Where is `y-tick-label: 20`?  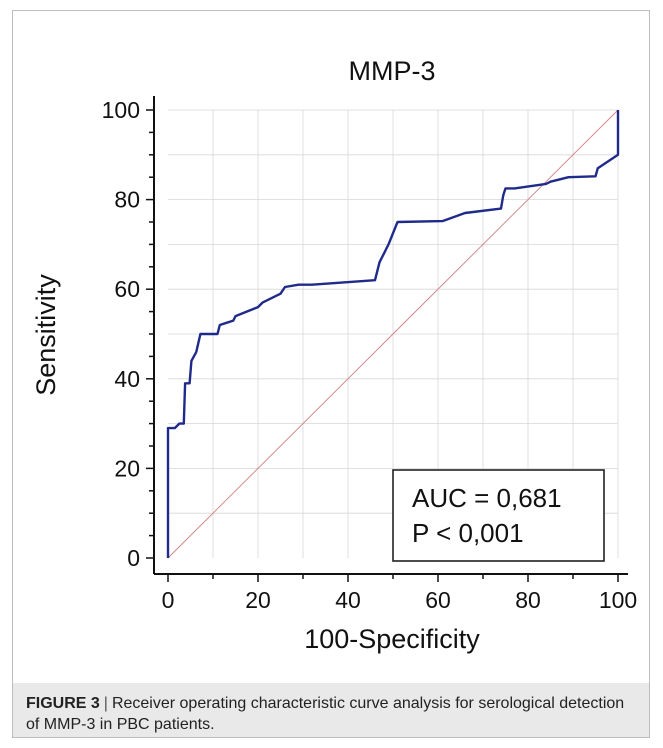 y-tick-label: 20 is located at coordinates (127, 468).